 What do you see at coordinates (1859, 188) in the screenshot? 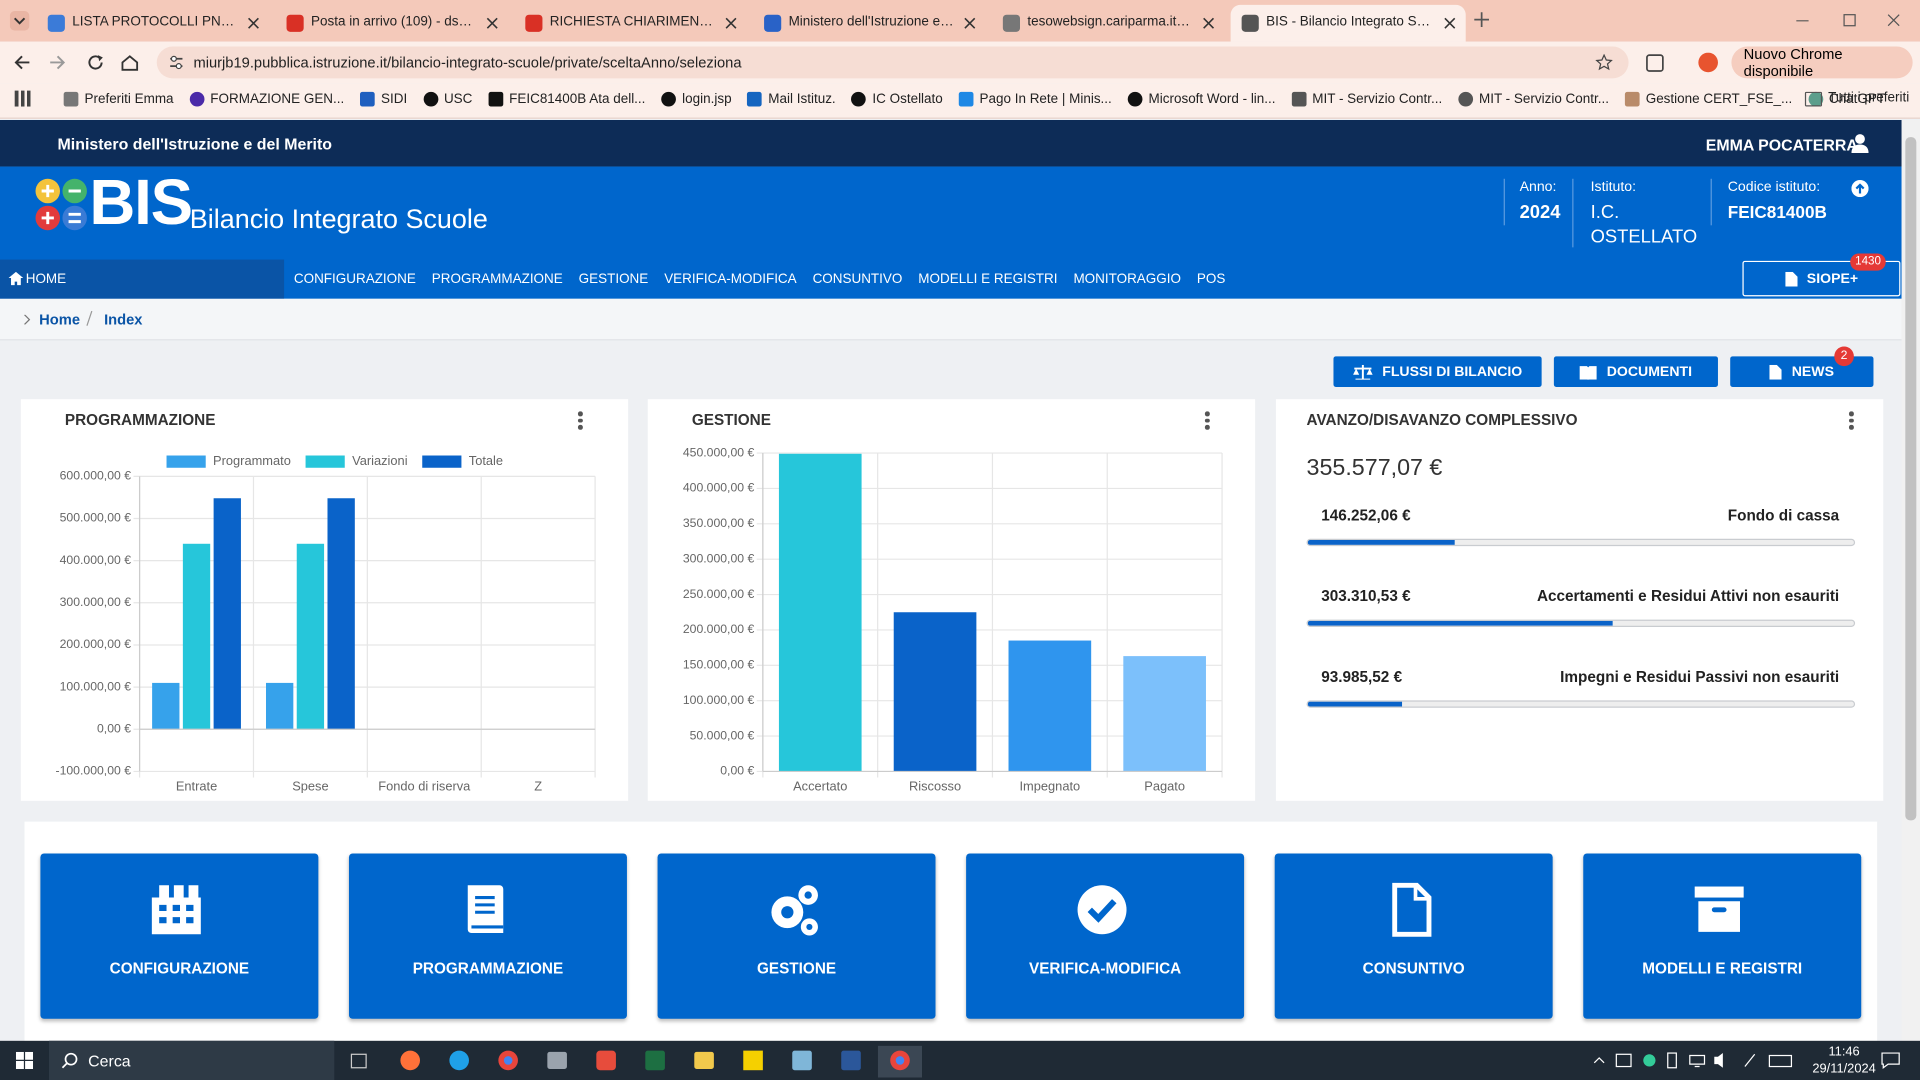
I see `change-year-icon` at bounding box center [1859, 188].